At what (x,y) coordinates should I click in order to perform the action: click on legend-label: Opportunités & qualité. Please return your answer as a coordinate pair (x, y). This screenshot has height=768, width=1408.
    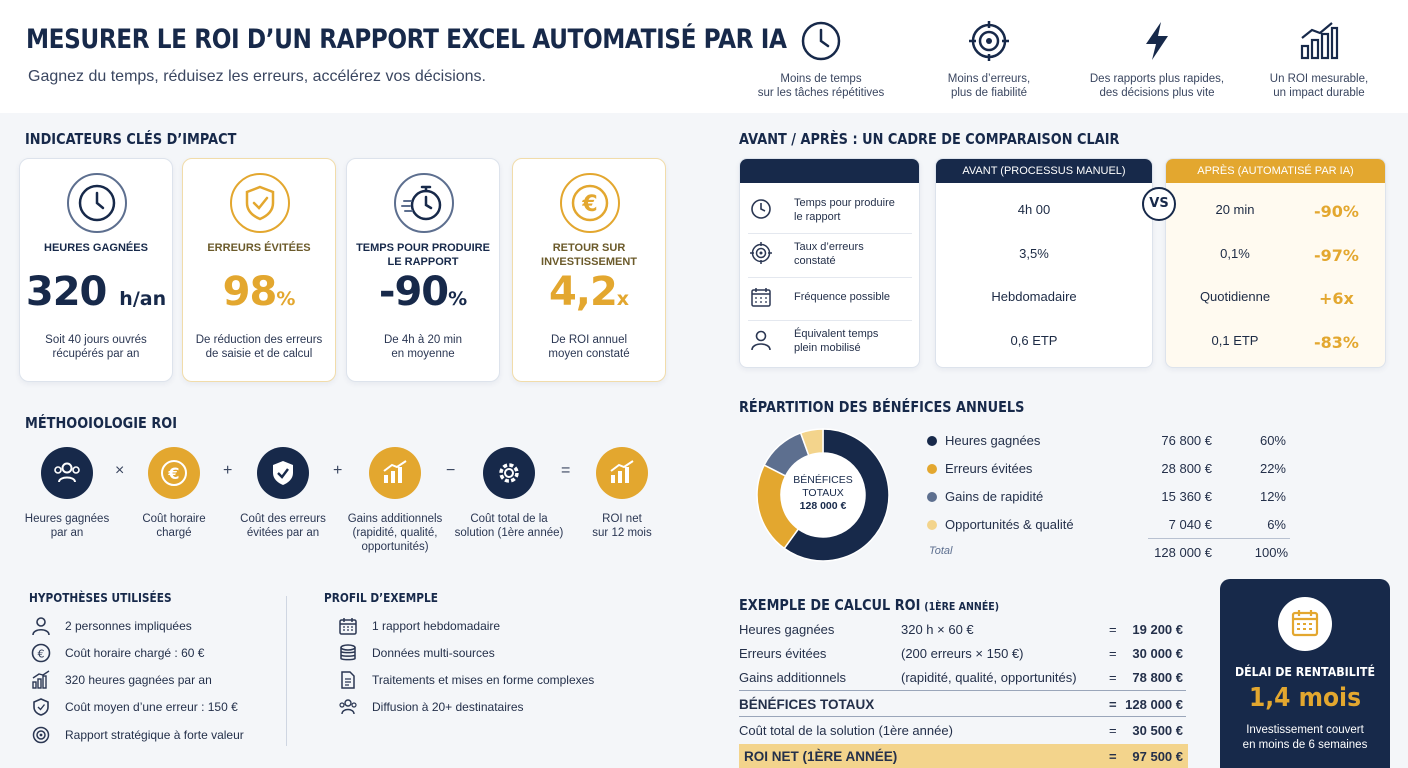
    Looking at the image, I should click on (1009, 524).